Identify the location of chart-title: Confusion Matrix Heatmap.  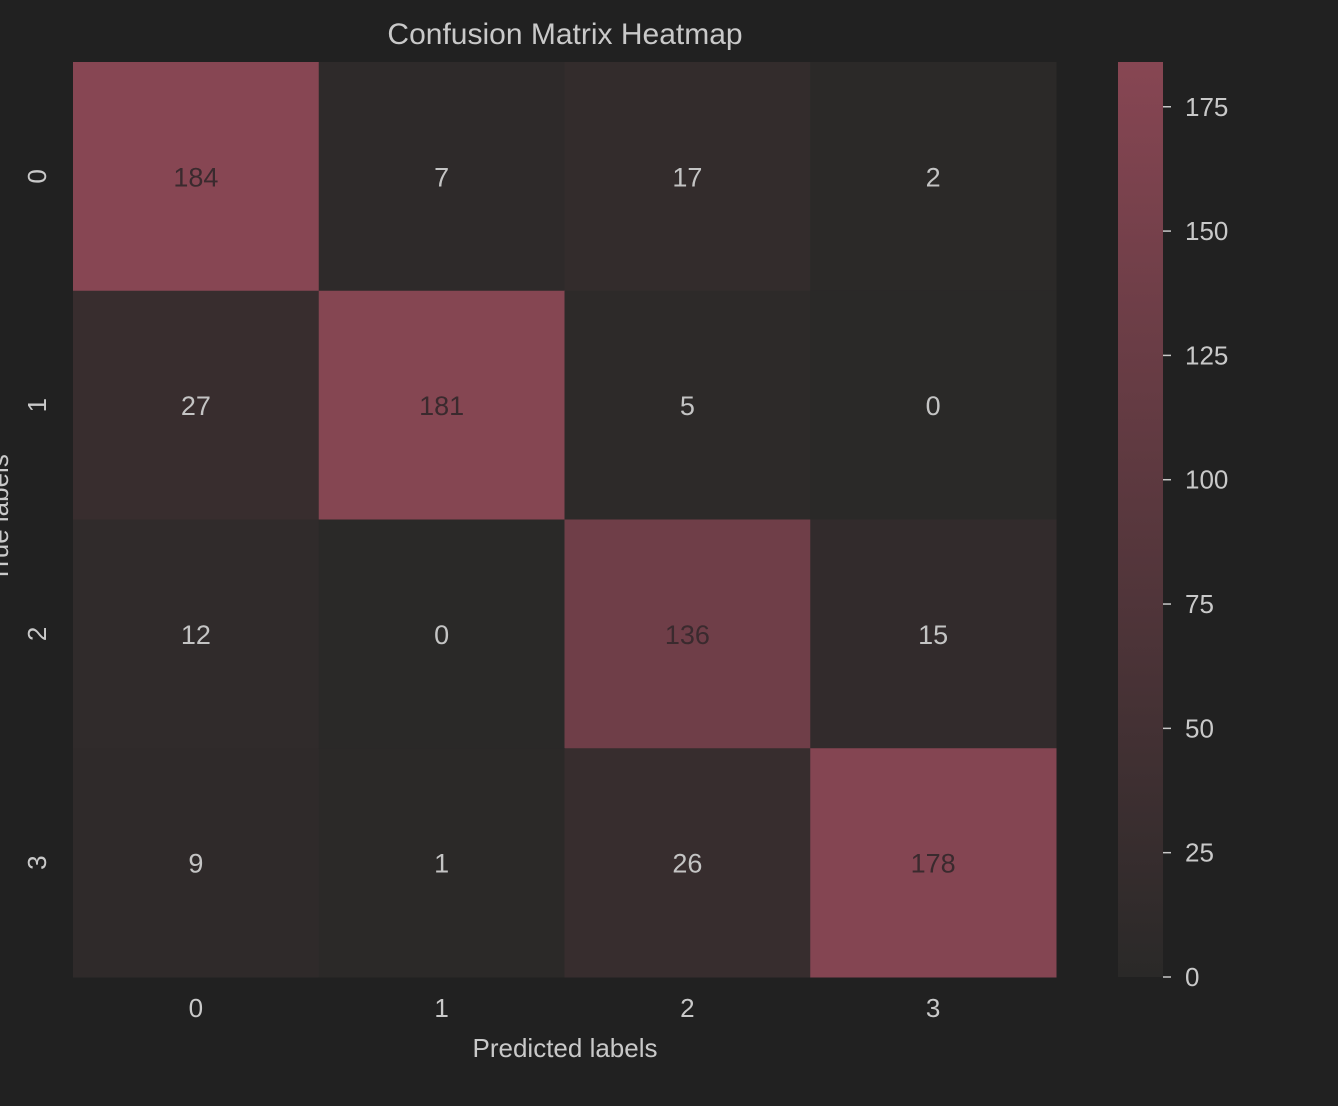
(564, 34).